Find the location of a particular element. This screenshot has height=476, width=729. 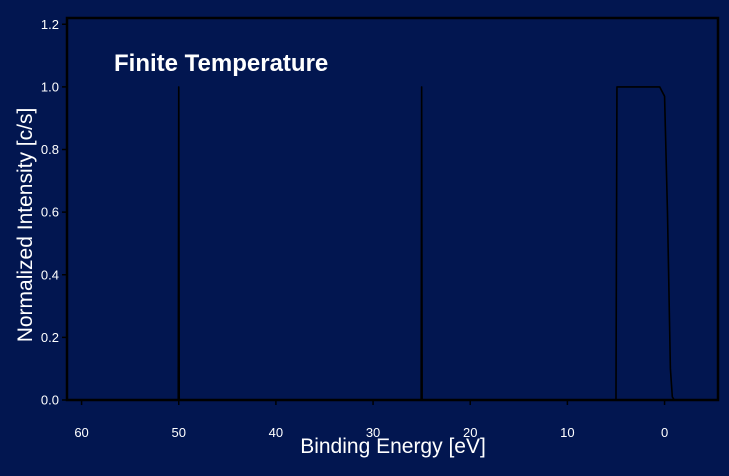

y-tick-label: 0.8 is located at coordinates (50, 149).